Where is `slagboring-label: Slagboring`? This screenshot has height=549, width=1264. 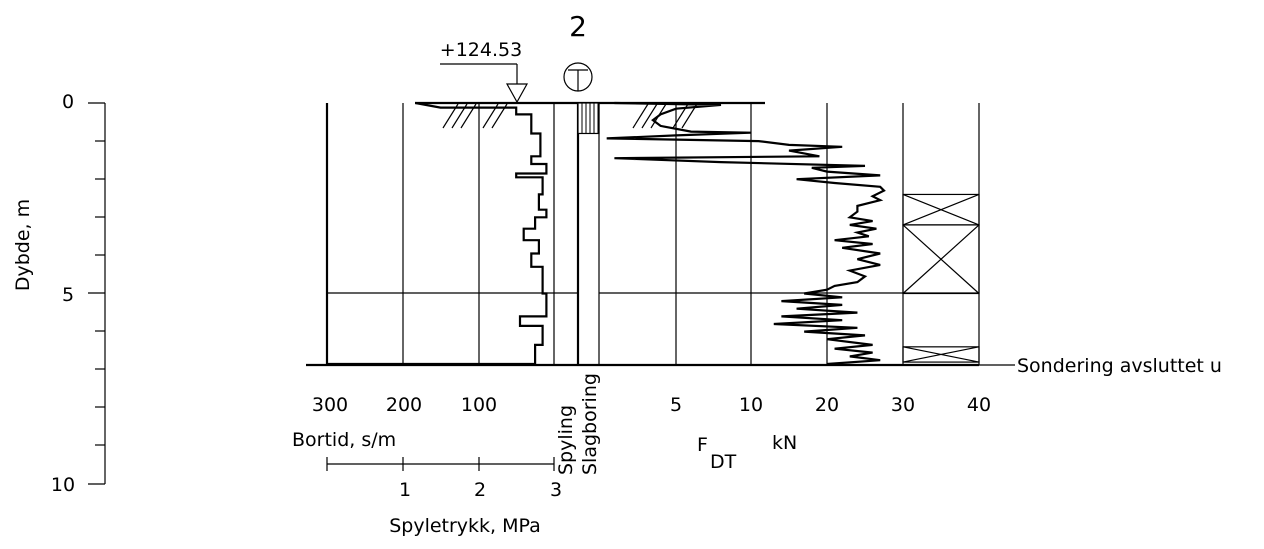 slagboring-label: Slagboring is located at coordinates (590, 424).